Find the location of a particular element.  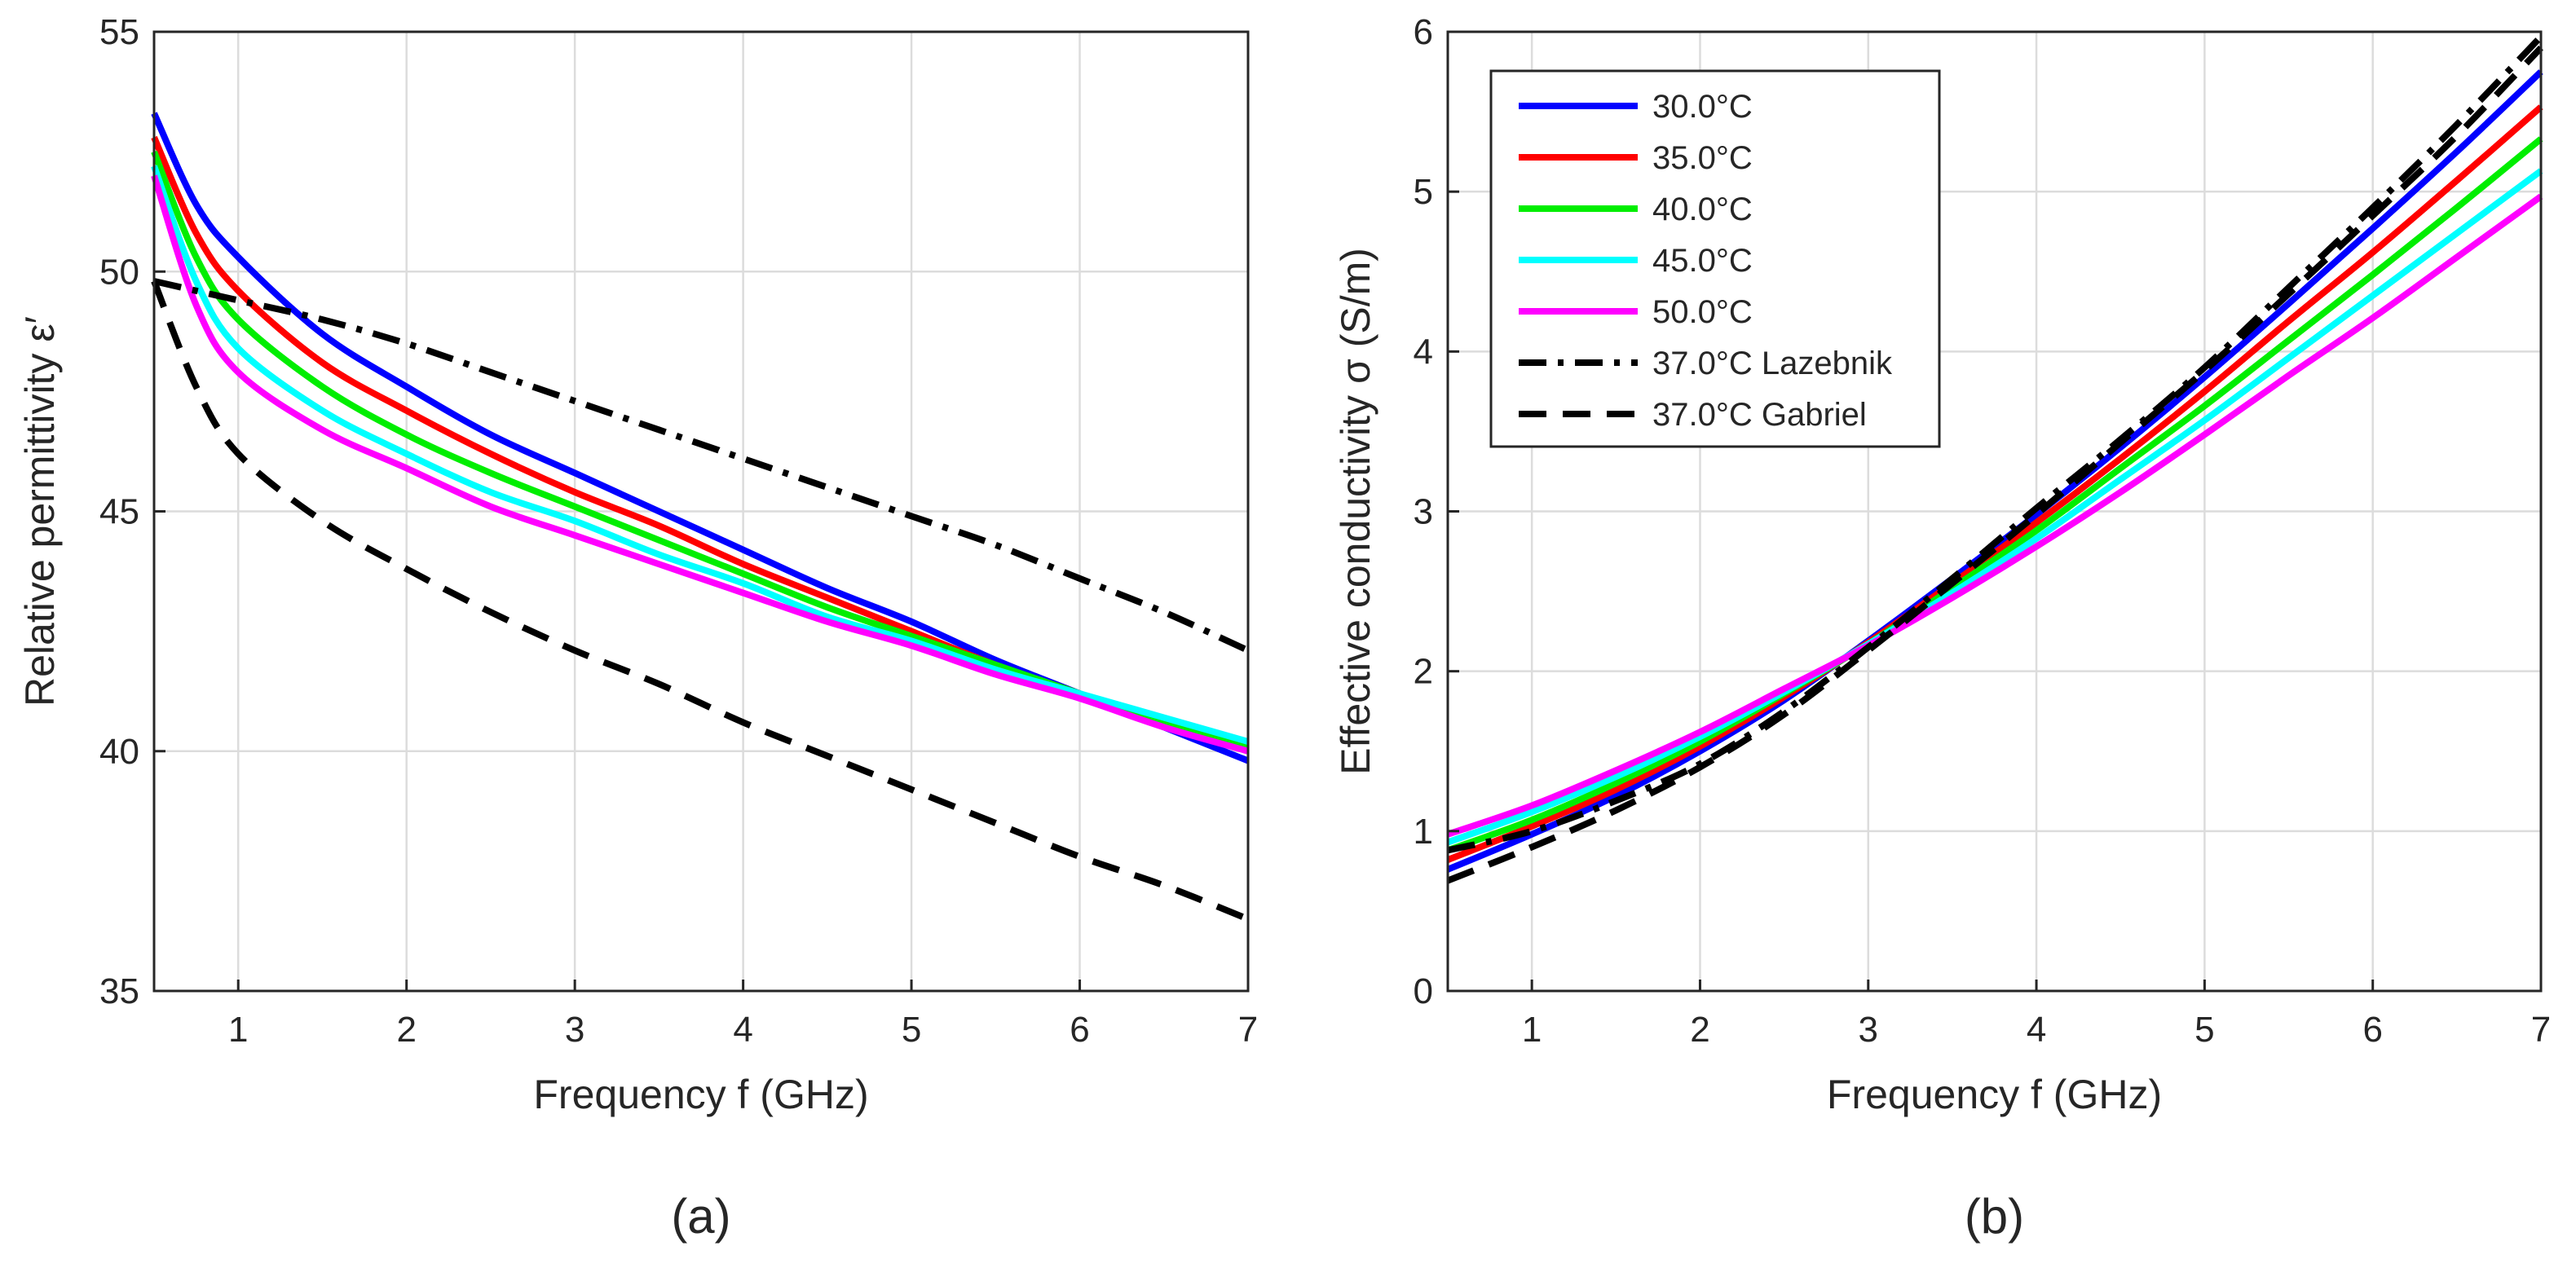

legend-entry: 30.0°C is located at coordinates (1702, 107).